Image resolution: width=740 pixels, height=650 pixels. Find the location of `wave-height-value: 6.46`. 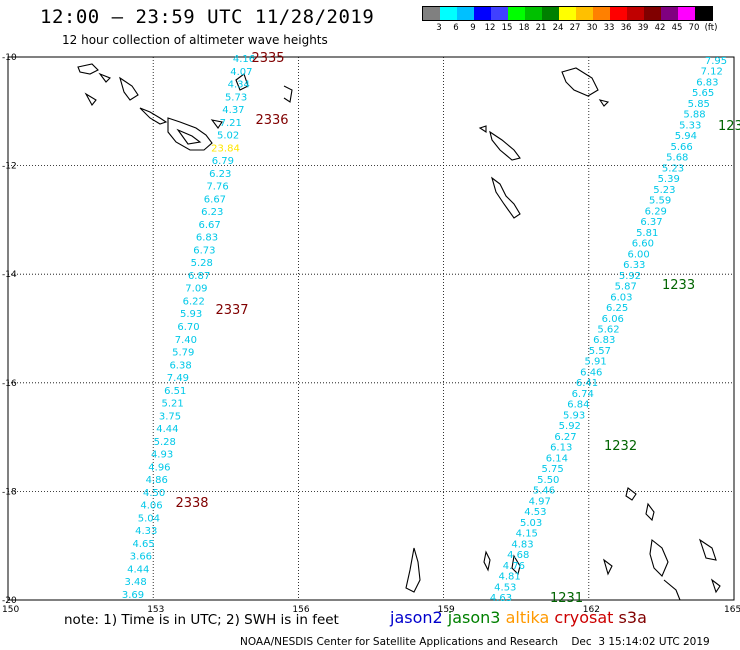

wave-height-value: 6.46 is located at coordinates (591, 372).